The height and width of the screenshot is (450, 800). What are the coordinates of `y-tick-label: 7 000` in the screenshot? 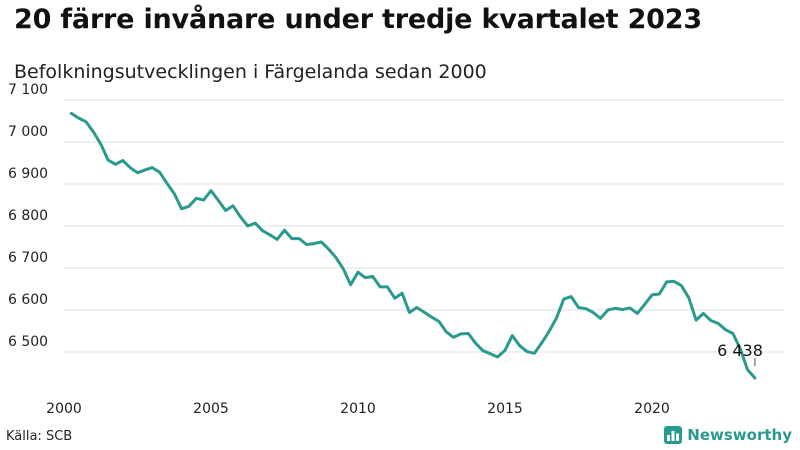 It's located at (28, 132).